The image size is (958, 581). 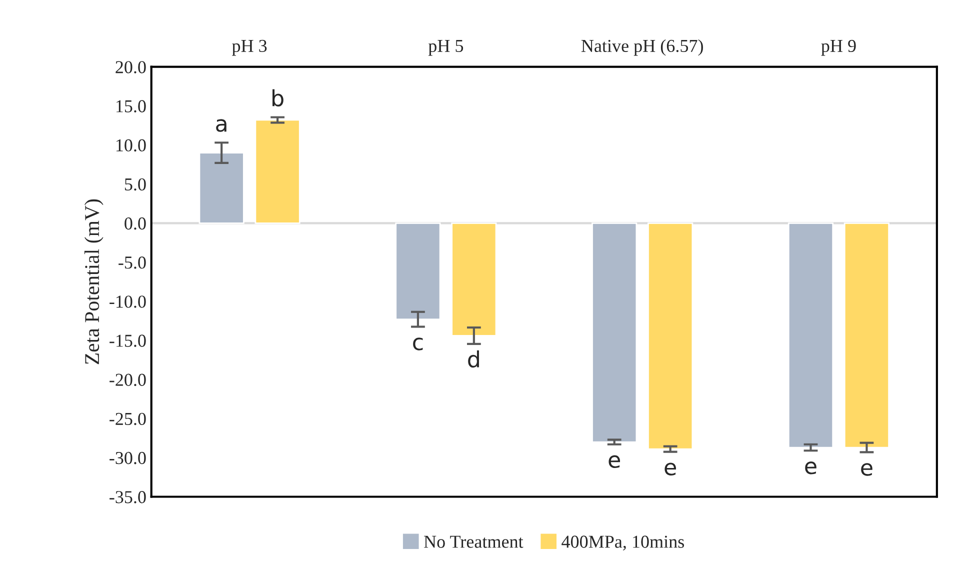 What do you see at coordinates (128, 458) in the screenshot?
I see `y-tick-label: -30.0` at bounding box center [128, 458].